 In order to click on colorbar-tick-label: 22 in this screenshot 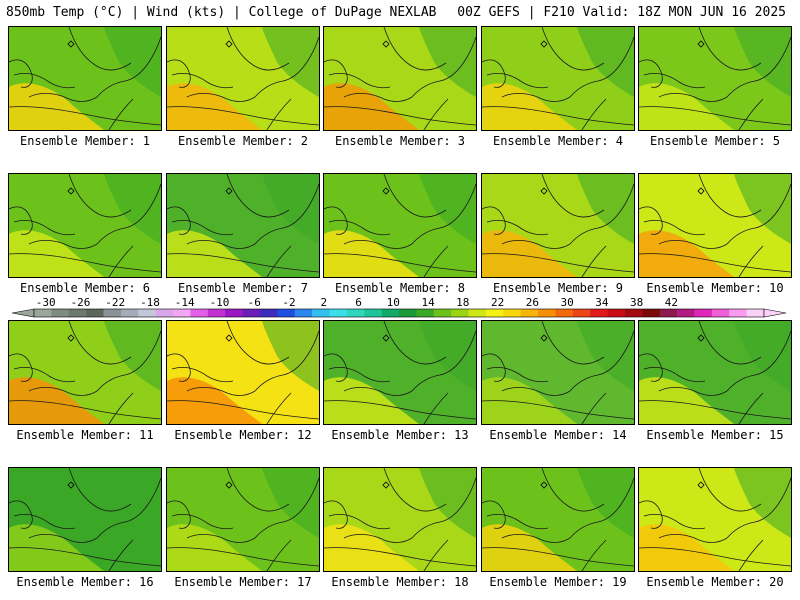, I will do `click(497, 302)`.